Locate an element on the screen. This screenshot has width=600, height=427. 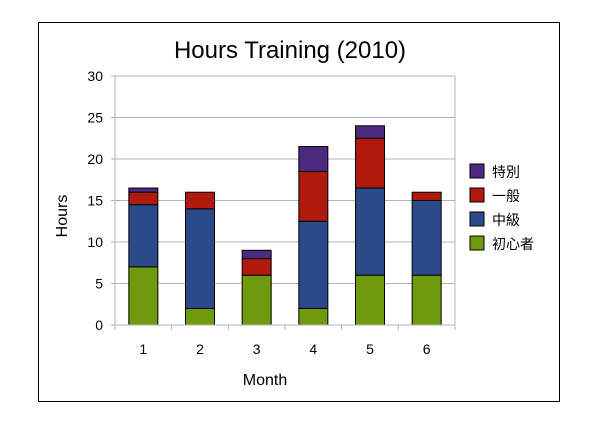
x-tick-label: 2 is located at coordinates (200, 349).